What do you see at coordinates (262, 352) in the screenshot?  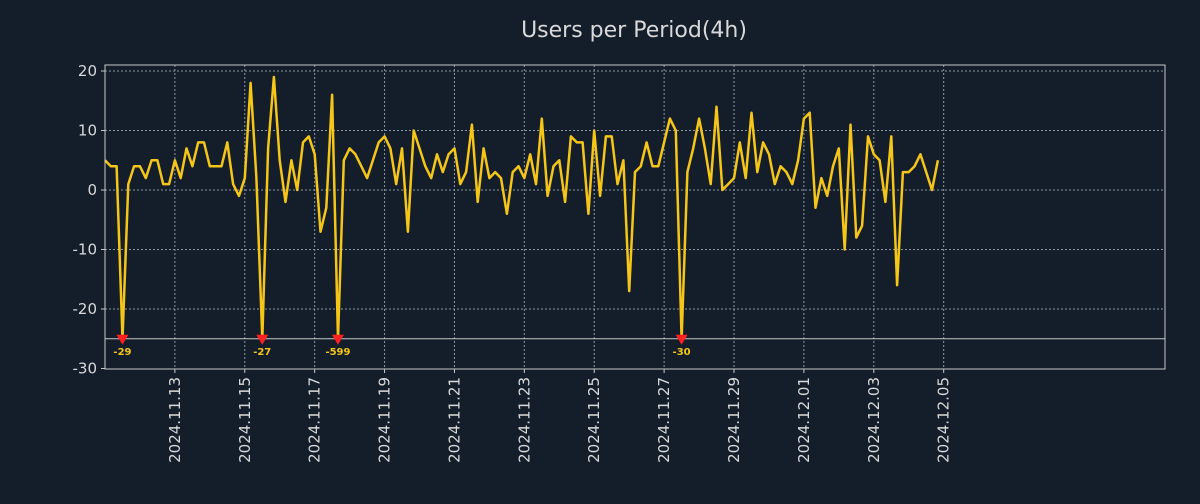 I see `annotation-label: -27` at bounding box center [262, 352].